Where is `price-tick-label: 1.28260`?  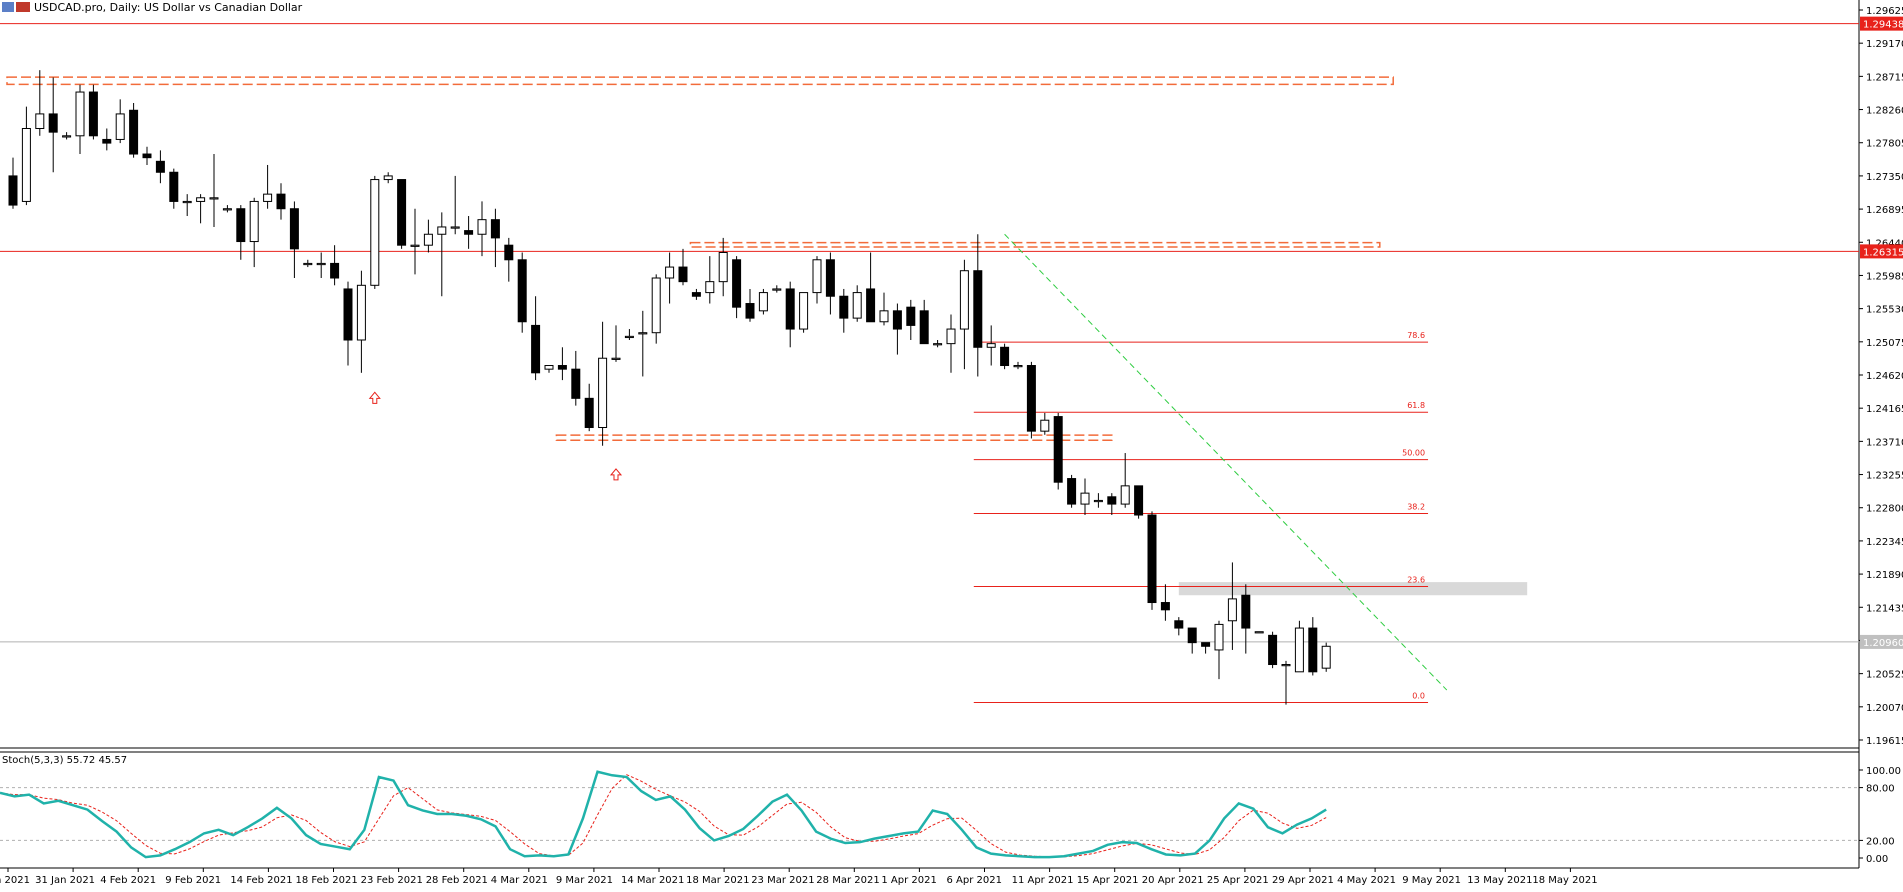
price-tick-label: 1.28260 is located at coordinates (1884, 111).